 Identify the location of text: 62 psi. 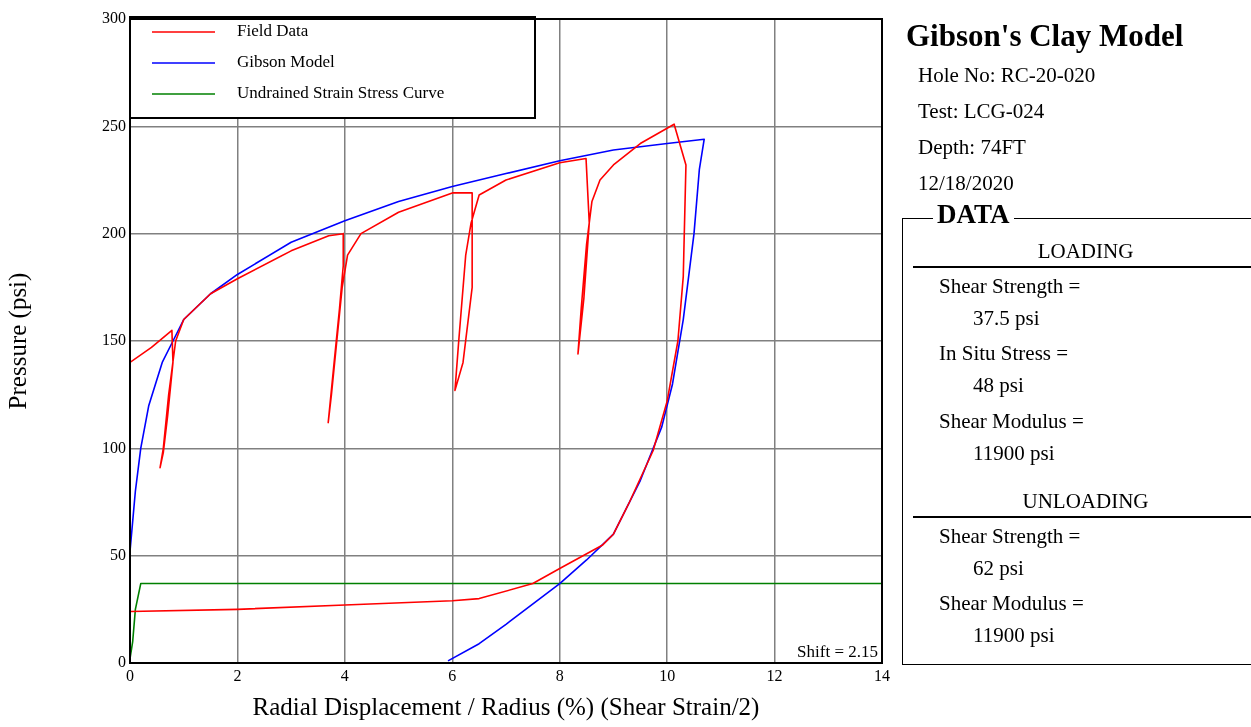
(998, 568).